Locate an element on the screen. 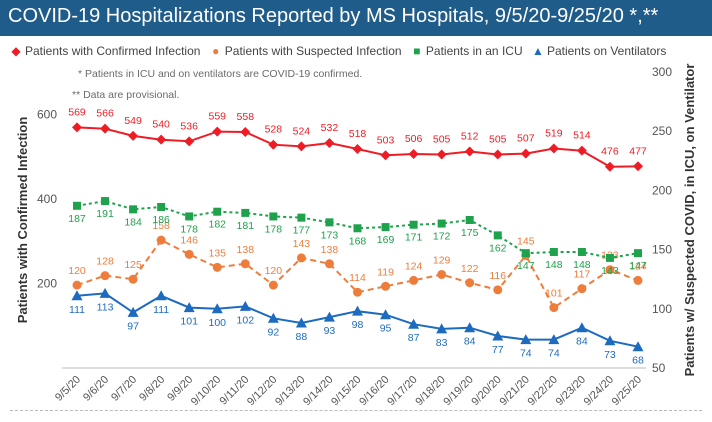 Image resolution: width=712 pixels, height=422 pixels. data-label: 83 is located at coordinates (442, 343).